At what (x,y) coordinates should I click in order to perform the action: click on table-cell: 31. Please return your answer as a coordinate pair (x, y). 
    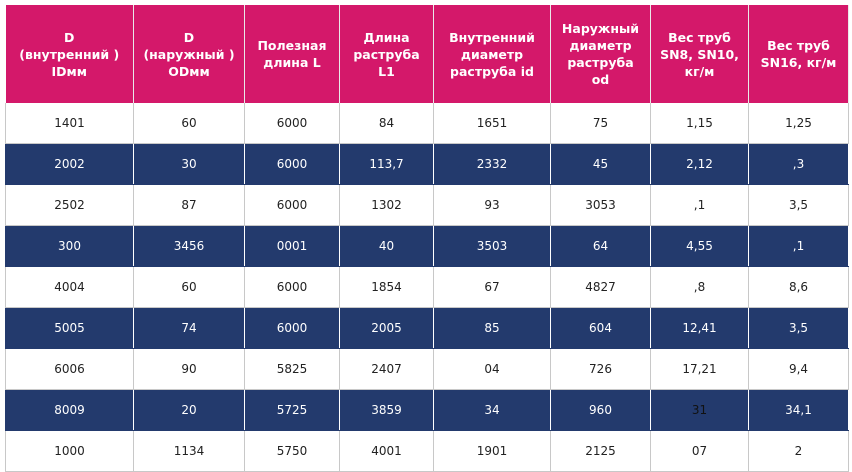
    Looking at the image, I should click on (699, 410).